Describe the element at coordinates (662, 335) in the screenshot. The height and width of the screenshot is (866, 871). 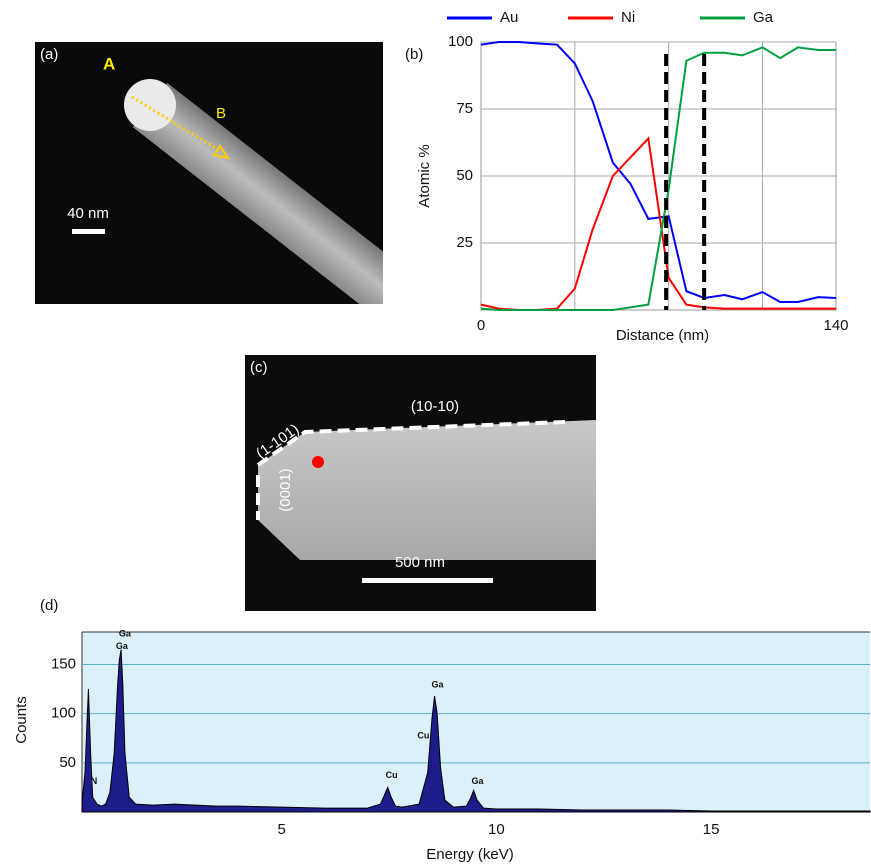
I see `x-axis-label: Distance (nm)` at that location.